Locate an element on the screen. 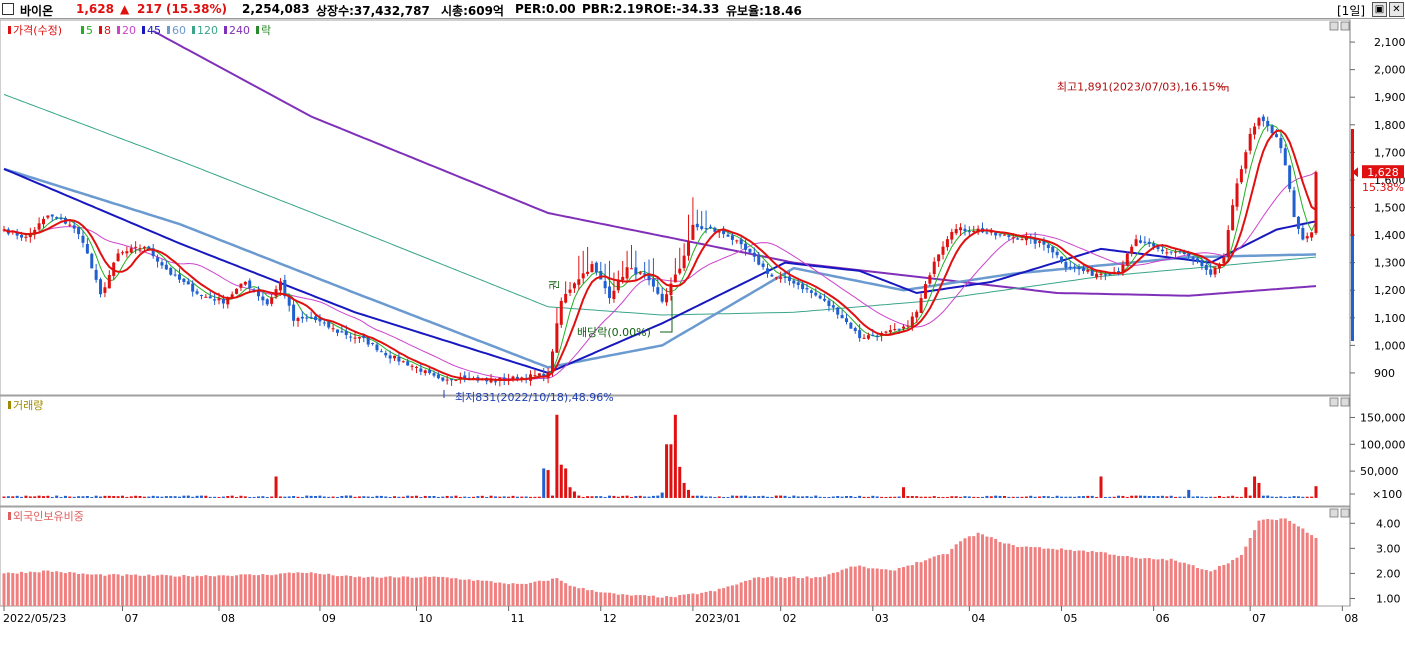  x-tick-label: 2023/01 is located at coordinates (718, 618).